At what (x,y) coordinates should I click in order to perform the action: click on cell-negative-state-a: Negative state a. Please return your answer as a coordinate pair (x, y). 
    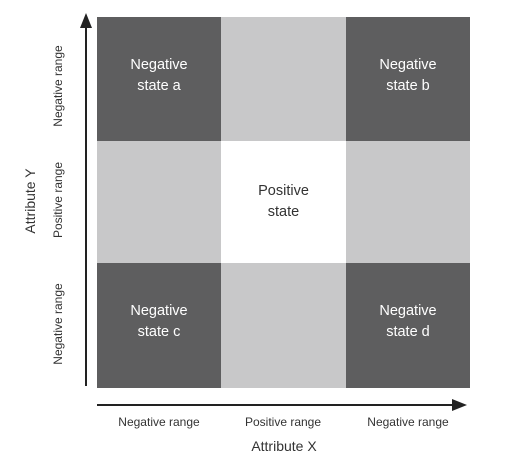
    Looking at the image, I should click on (159, 79).